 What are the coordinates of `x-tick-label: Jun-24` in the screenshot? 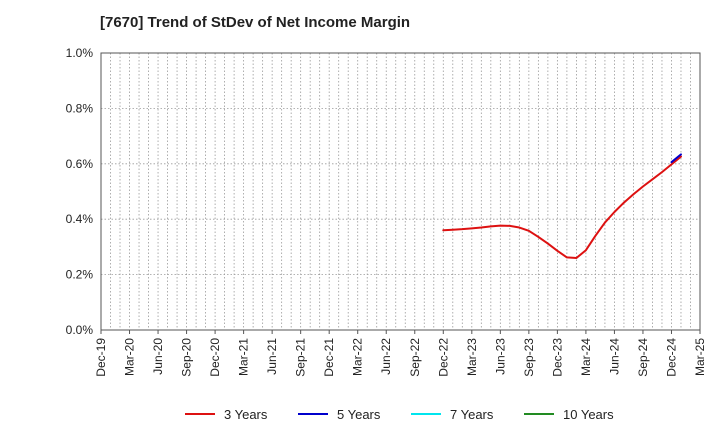 It's located at (614, 356).